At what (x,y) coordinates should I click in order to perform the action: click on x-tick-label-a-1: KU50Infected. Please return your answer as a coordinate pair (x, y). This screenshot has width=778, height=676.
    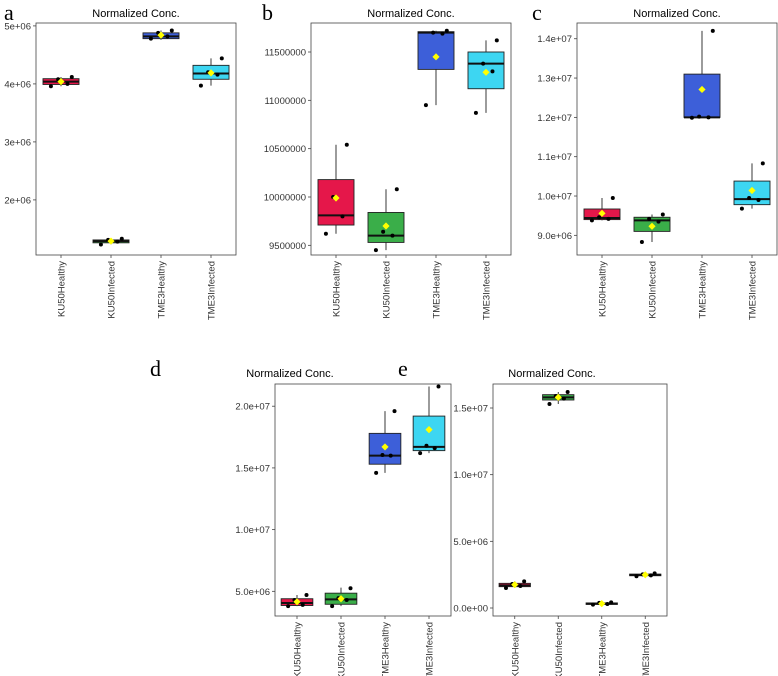
    Looking at the image, I should click on (112, 290).